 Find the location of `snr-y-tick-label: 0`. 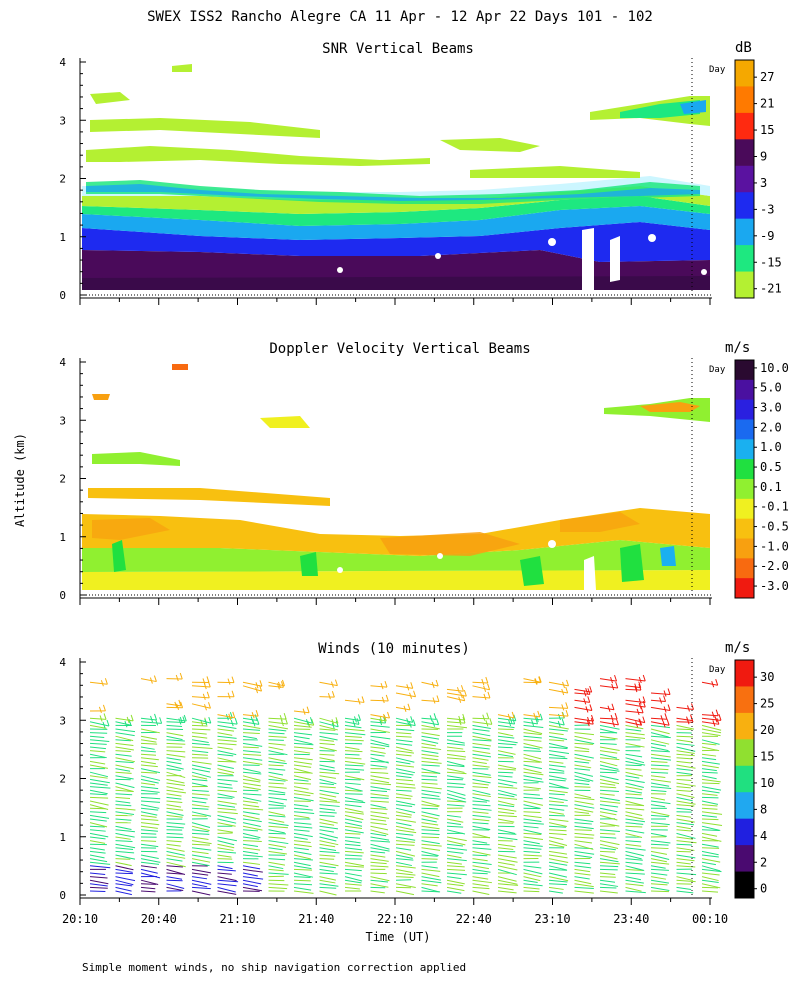

snr-y-tick-label: 0 is located at coordinates (62, 295).